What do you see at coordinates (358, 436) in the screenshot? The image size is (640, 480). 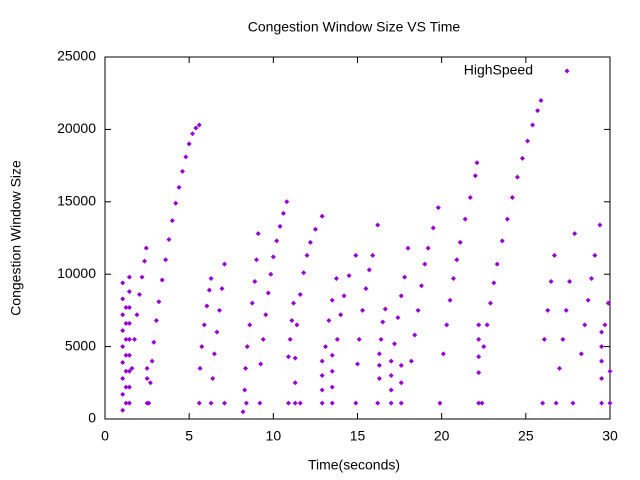 I see `x-tick-label: 15` at bounding box center [358, 436].